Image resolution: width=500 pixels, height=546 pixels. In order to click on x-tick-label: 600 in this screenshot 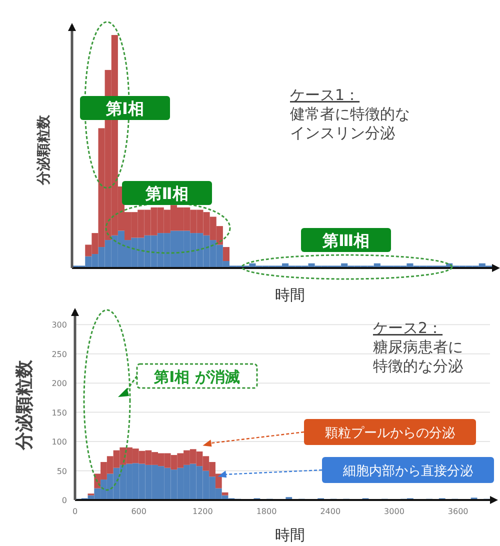, I will do `click(138, 511)`.